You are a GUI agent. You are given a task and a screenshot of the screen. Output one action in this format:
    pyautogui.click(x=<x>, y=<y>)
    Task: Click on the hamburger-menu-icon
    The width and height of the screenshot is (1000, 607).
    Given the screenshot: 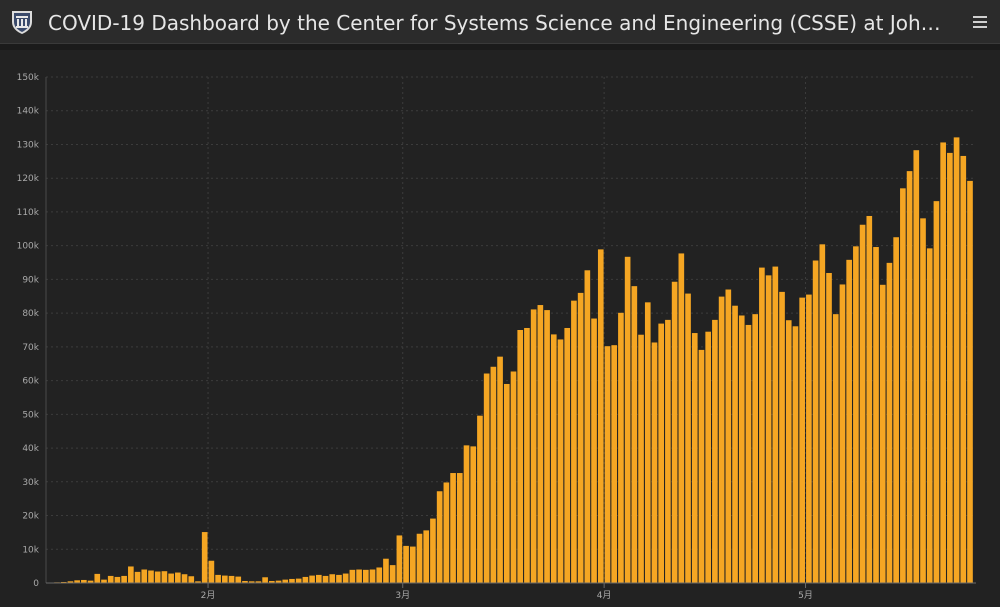 What is the action you would take?
    pyautogui.click(x=980, y=22)
    